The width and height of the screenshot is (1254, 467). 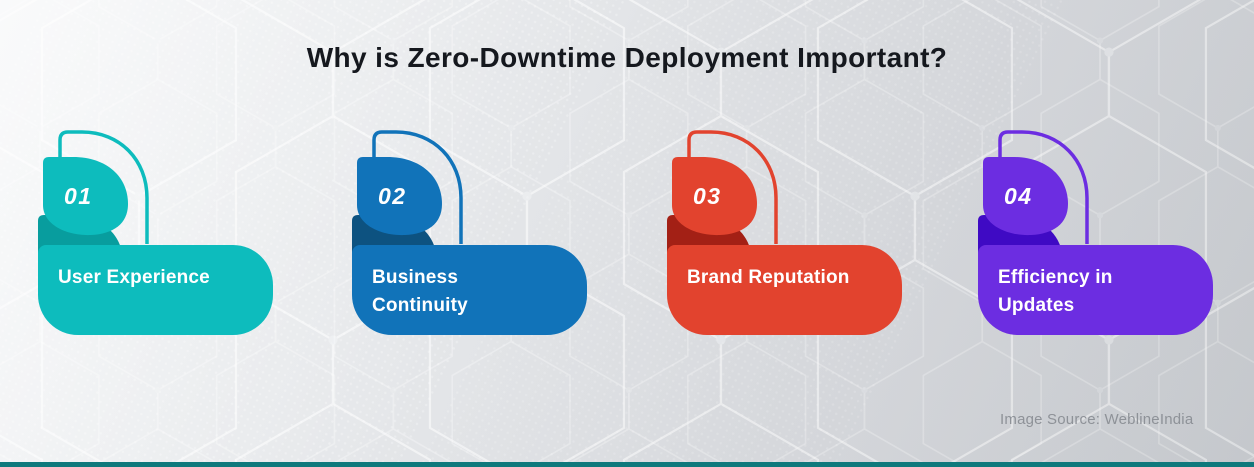 I want to click on item-art: 02, so click(x=469, y=232).